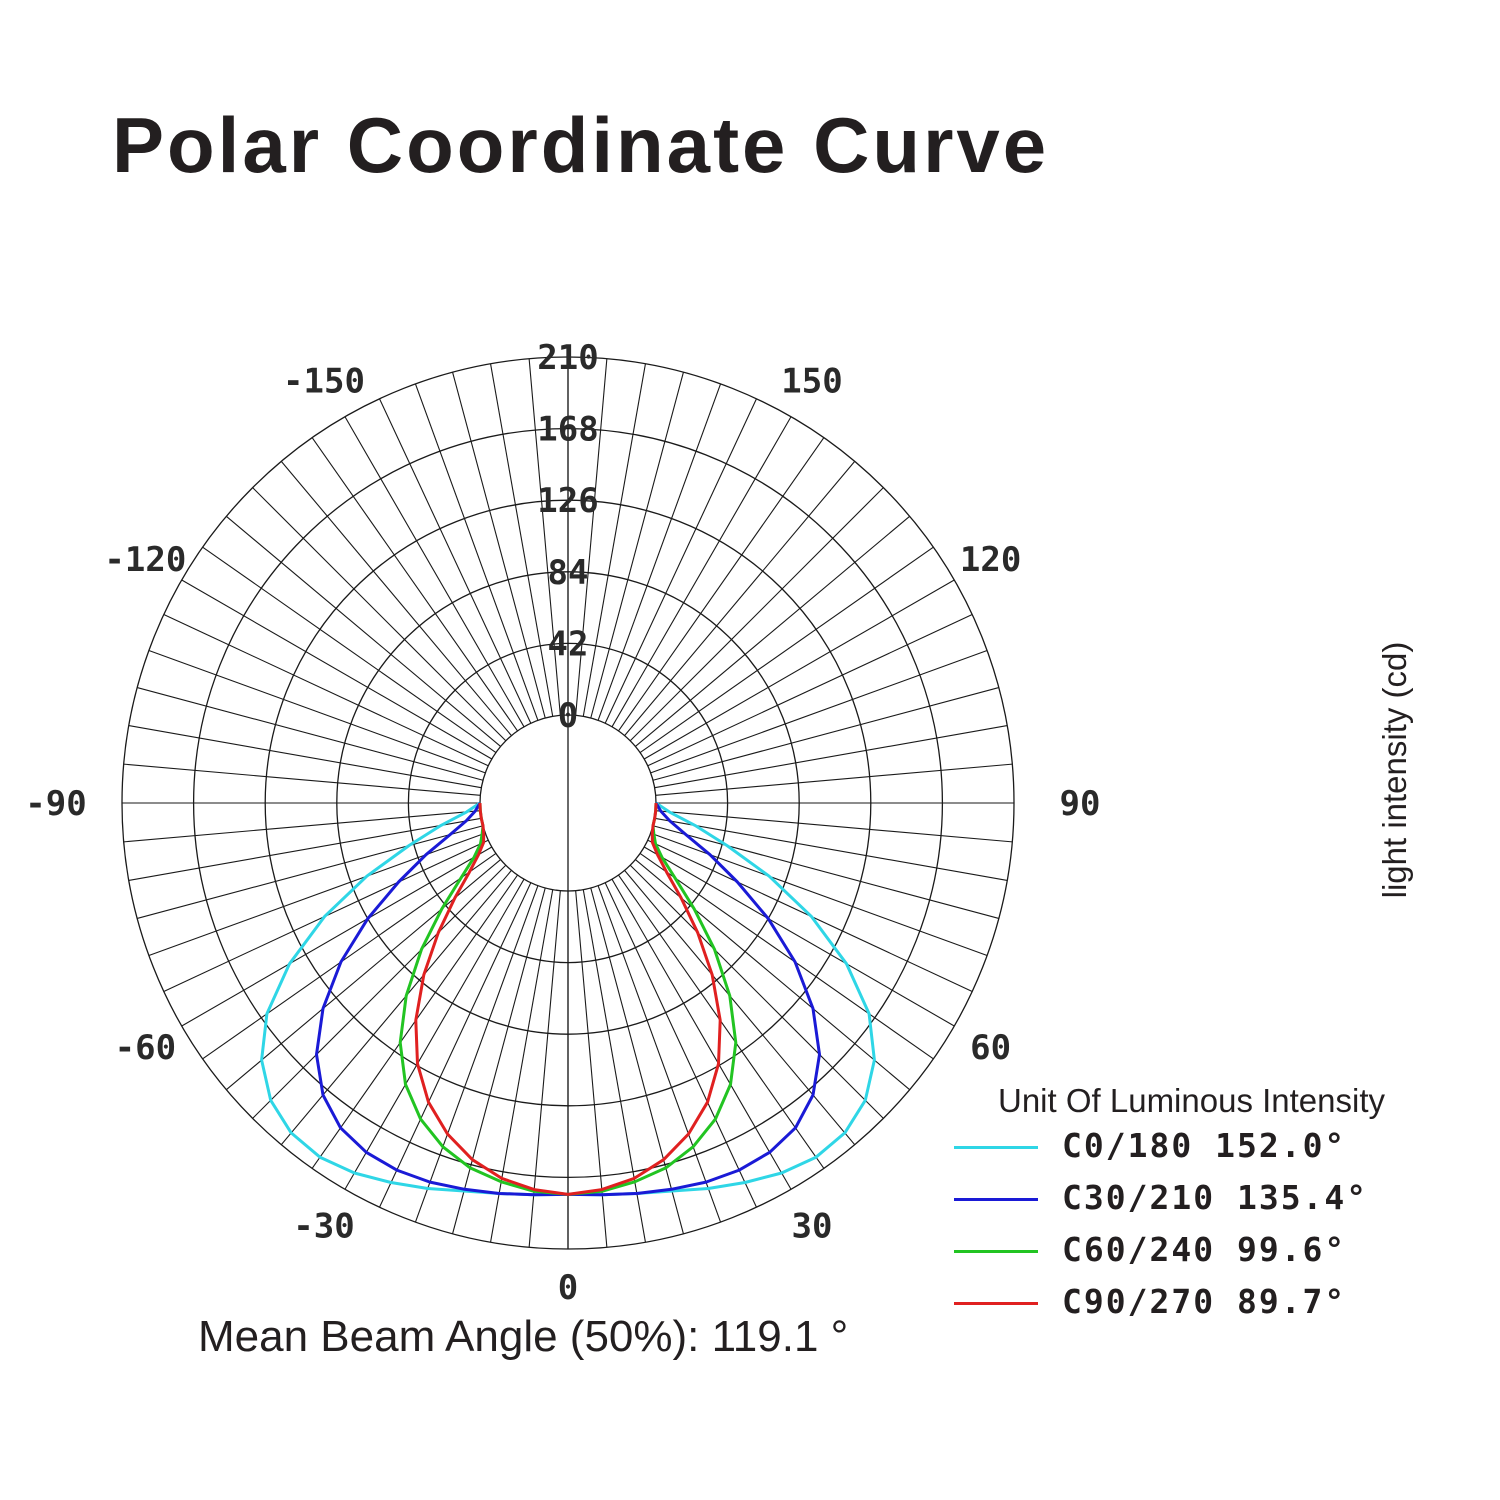  What do you see at coordinates (567, 358) in the screenshot?
I see `radial-tick-210: 210` at bounding box center [567, 358].